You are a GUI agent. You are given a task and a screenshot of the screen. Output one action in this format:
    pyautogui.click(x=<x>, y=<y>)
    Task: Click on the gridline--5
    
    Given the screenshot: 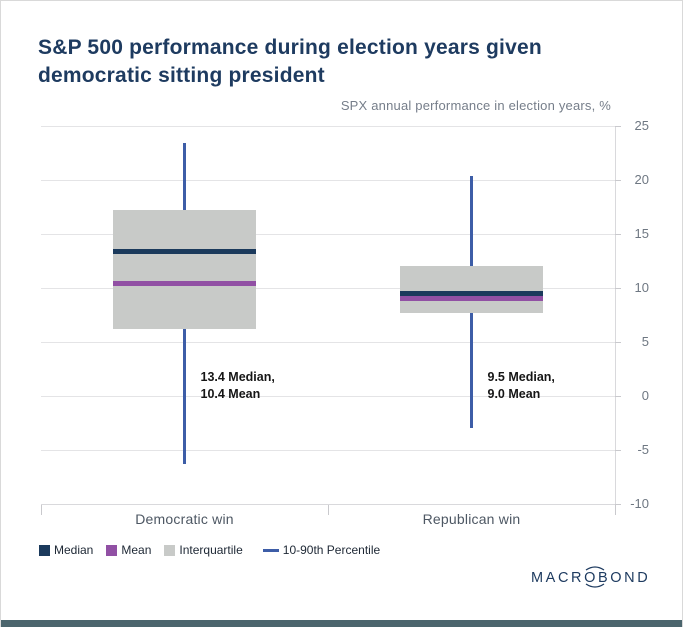 What is the action you would take?
    pyautogui.click(x=328, y=450)
    